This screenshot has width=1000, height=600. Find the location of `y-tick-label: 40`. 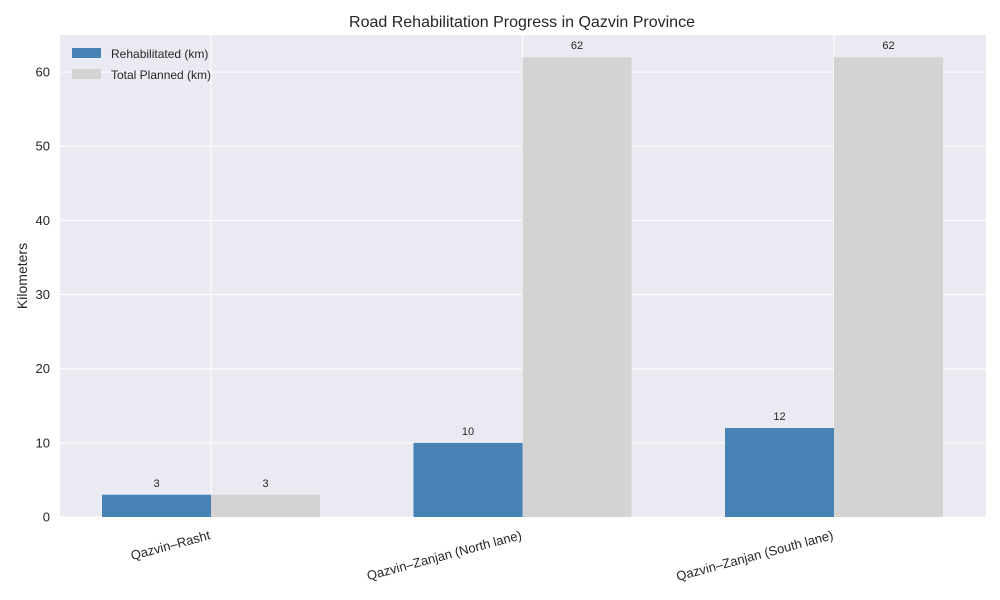

y-tick-label: 40 is located at coordinates (43, 220).